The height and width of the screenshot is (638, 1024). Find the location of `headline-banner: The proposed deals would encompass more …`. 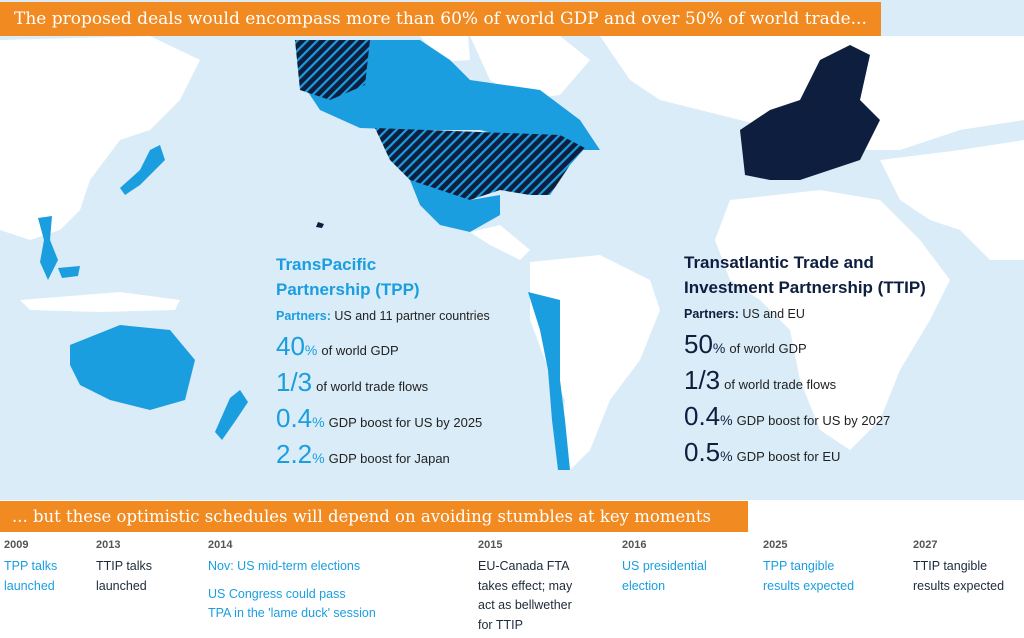

headline-banner: The proposed deals would encompass more … is located at coordinates (440, 19).